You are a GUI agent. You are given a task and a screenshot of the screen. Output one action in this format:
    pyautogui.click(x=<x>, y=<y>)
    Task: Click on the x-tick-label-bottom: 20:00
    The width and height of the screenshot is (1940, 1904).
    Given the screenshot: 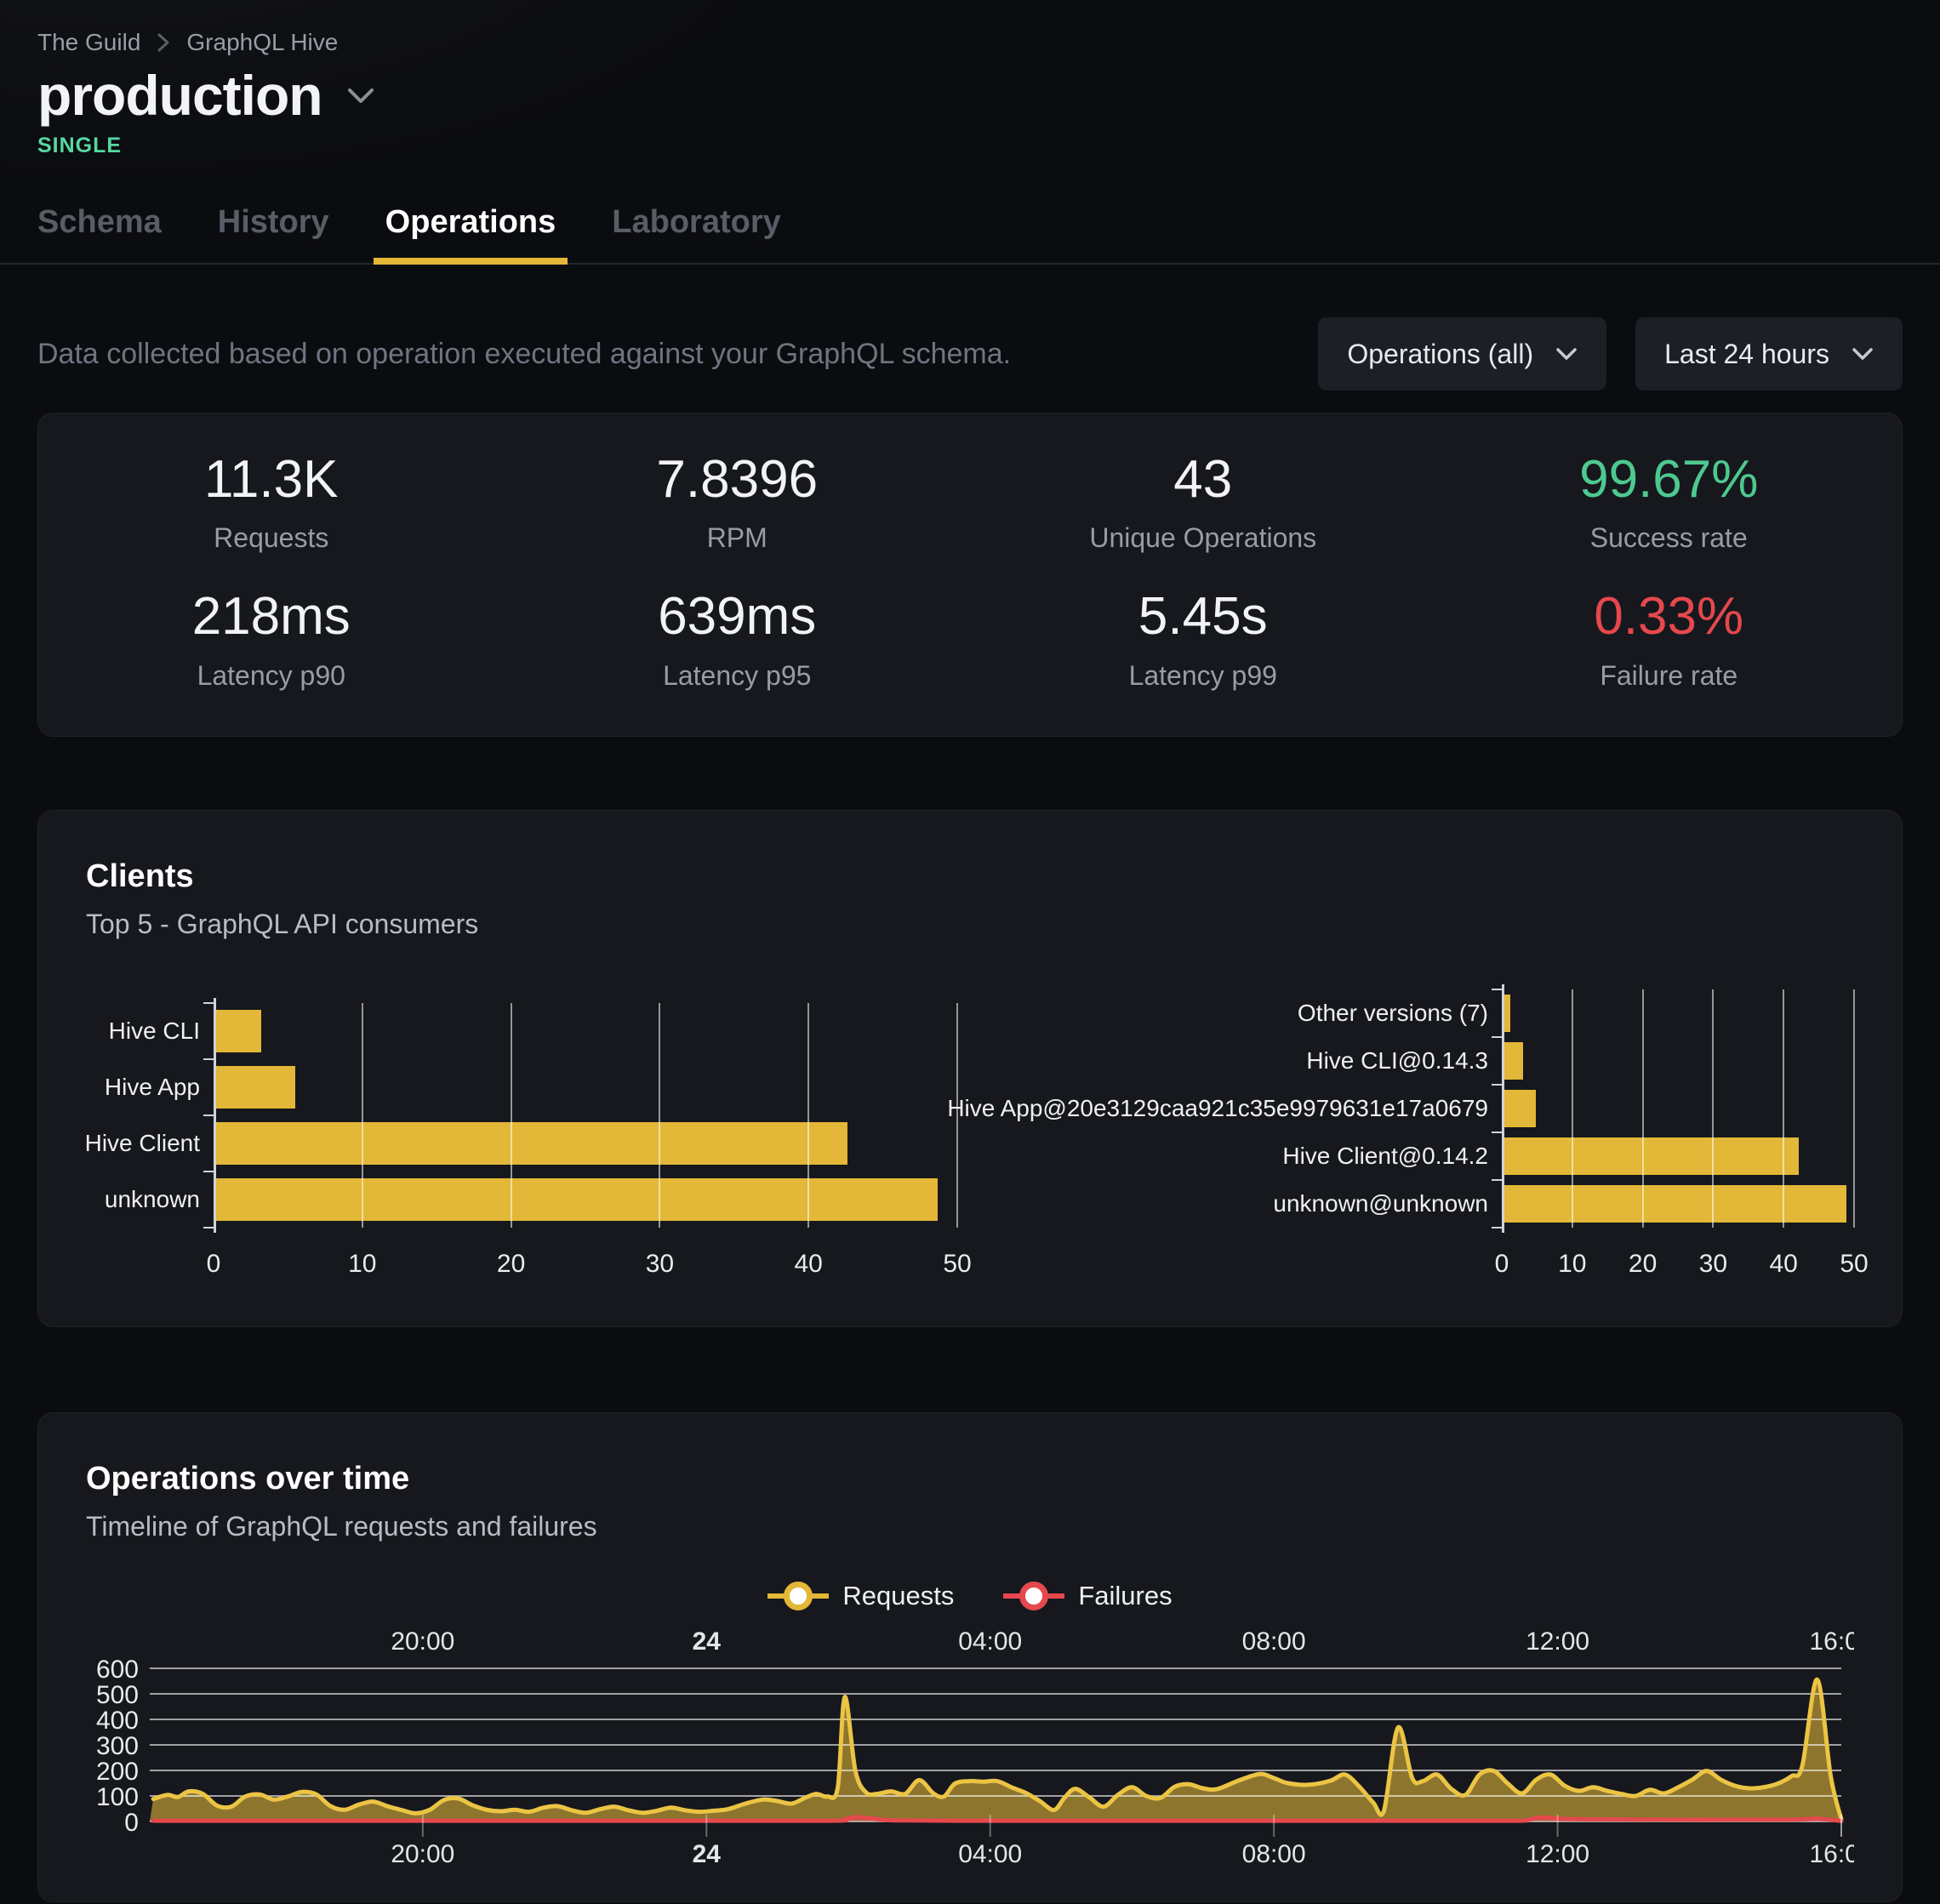 What is the action you would take?
    pyautogui.click(x=422, y=1853)
    